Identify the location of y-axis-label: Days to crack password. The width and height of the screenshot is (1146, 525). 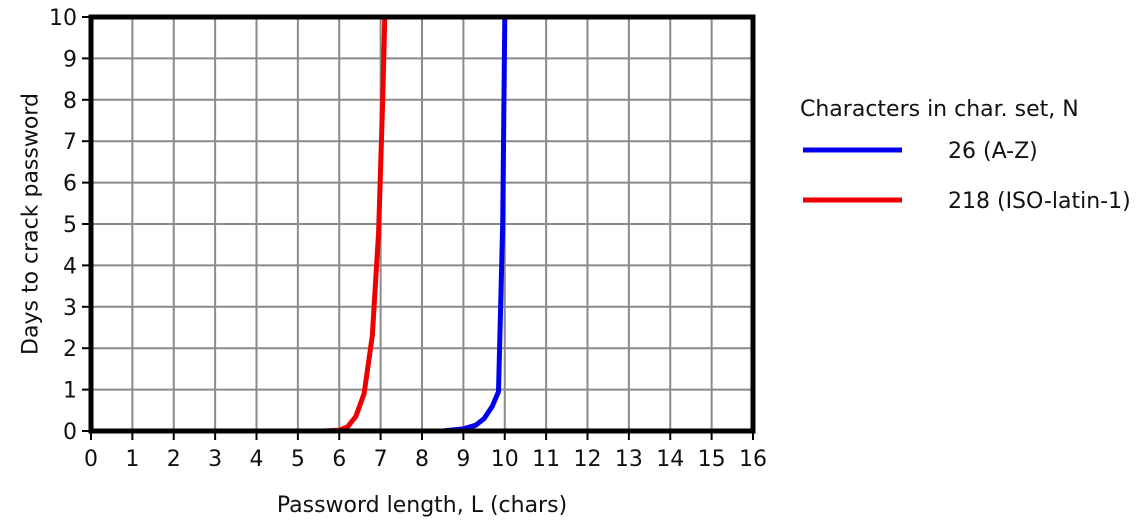
(31, 224).